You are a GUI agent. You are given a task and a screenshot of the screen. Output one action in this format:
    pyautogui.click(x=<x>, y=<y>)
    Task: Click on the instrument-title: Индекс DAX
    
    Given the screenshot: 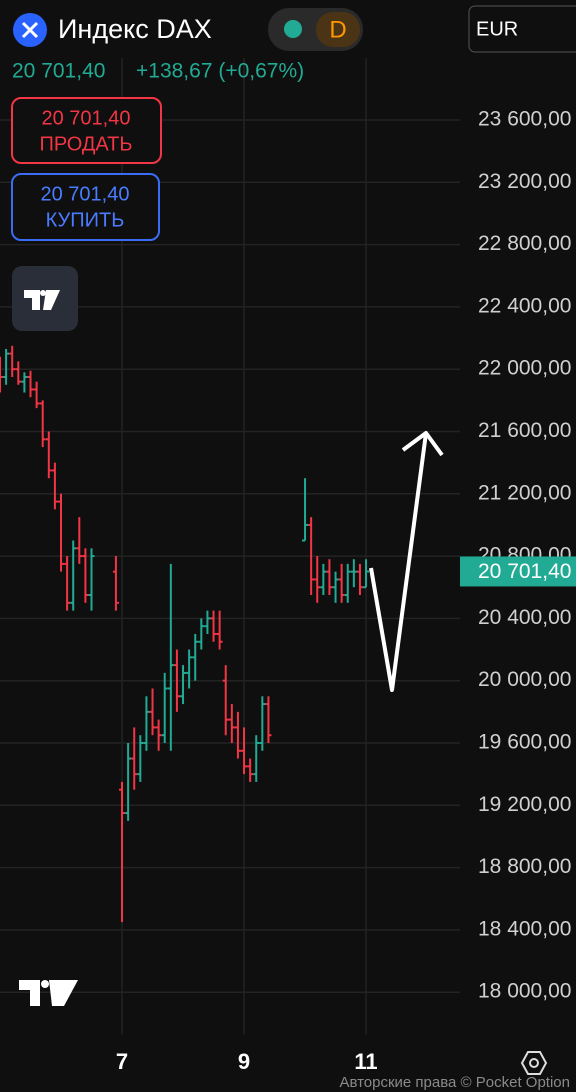 What is the action you would take?
    pyautogui.click(x=135, y=29)
    